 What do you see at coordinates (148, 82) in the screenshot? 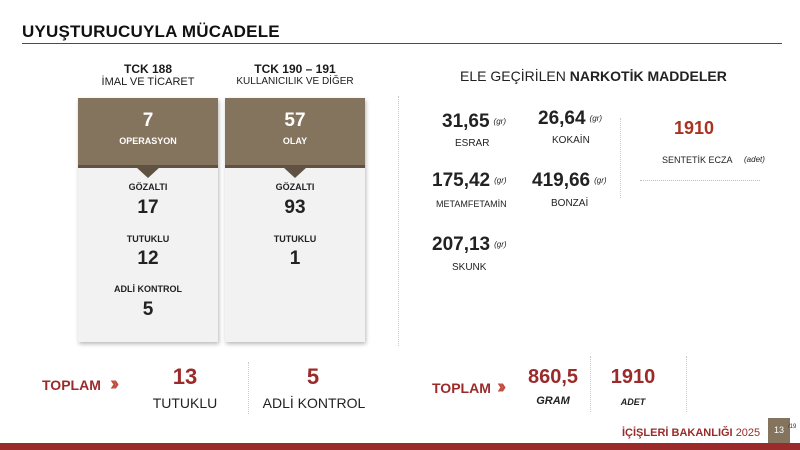
I see `col1-heading-desc: İMAL VE TİCARET` at bounding box center [148, 82].